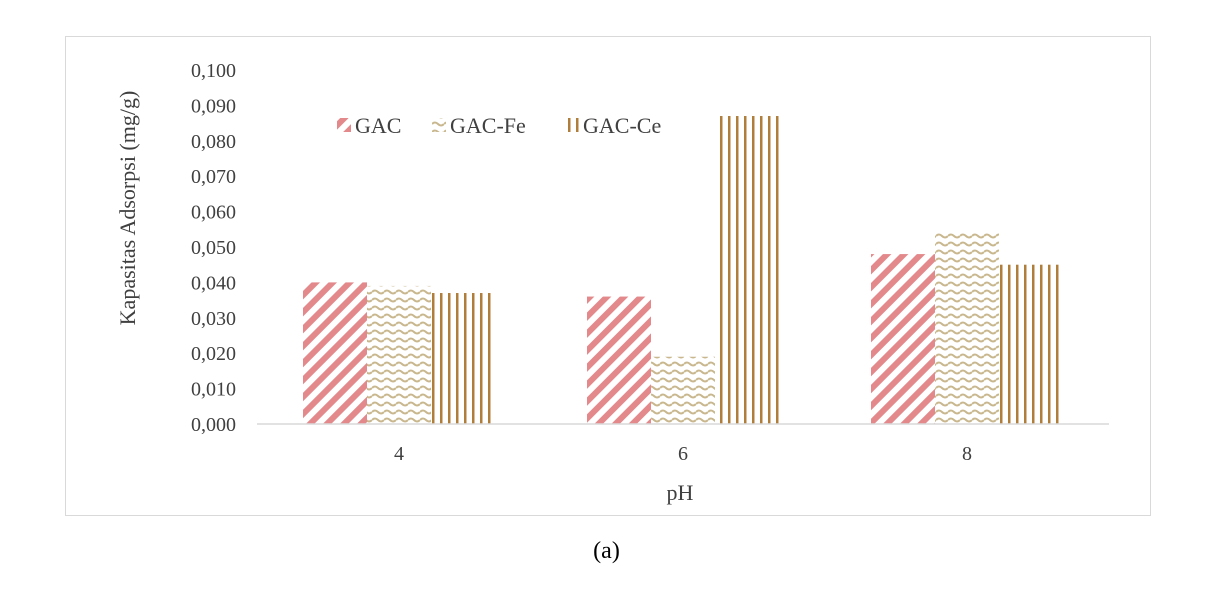  What do you see at coordinates (213, 106) in the screenshot?
I see `y-tick-label: 0,090` at bounding box center [213, 106].